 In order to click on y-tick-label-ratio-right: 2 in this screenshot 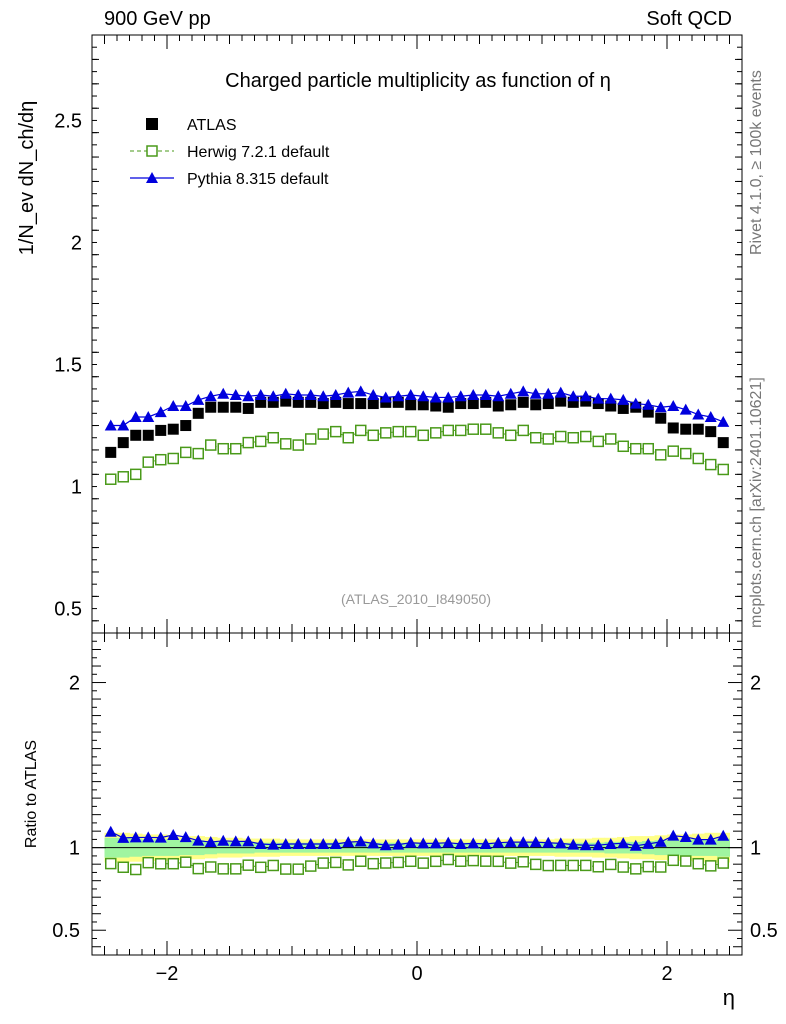, I will do `click(755, 684)`.